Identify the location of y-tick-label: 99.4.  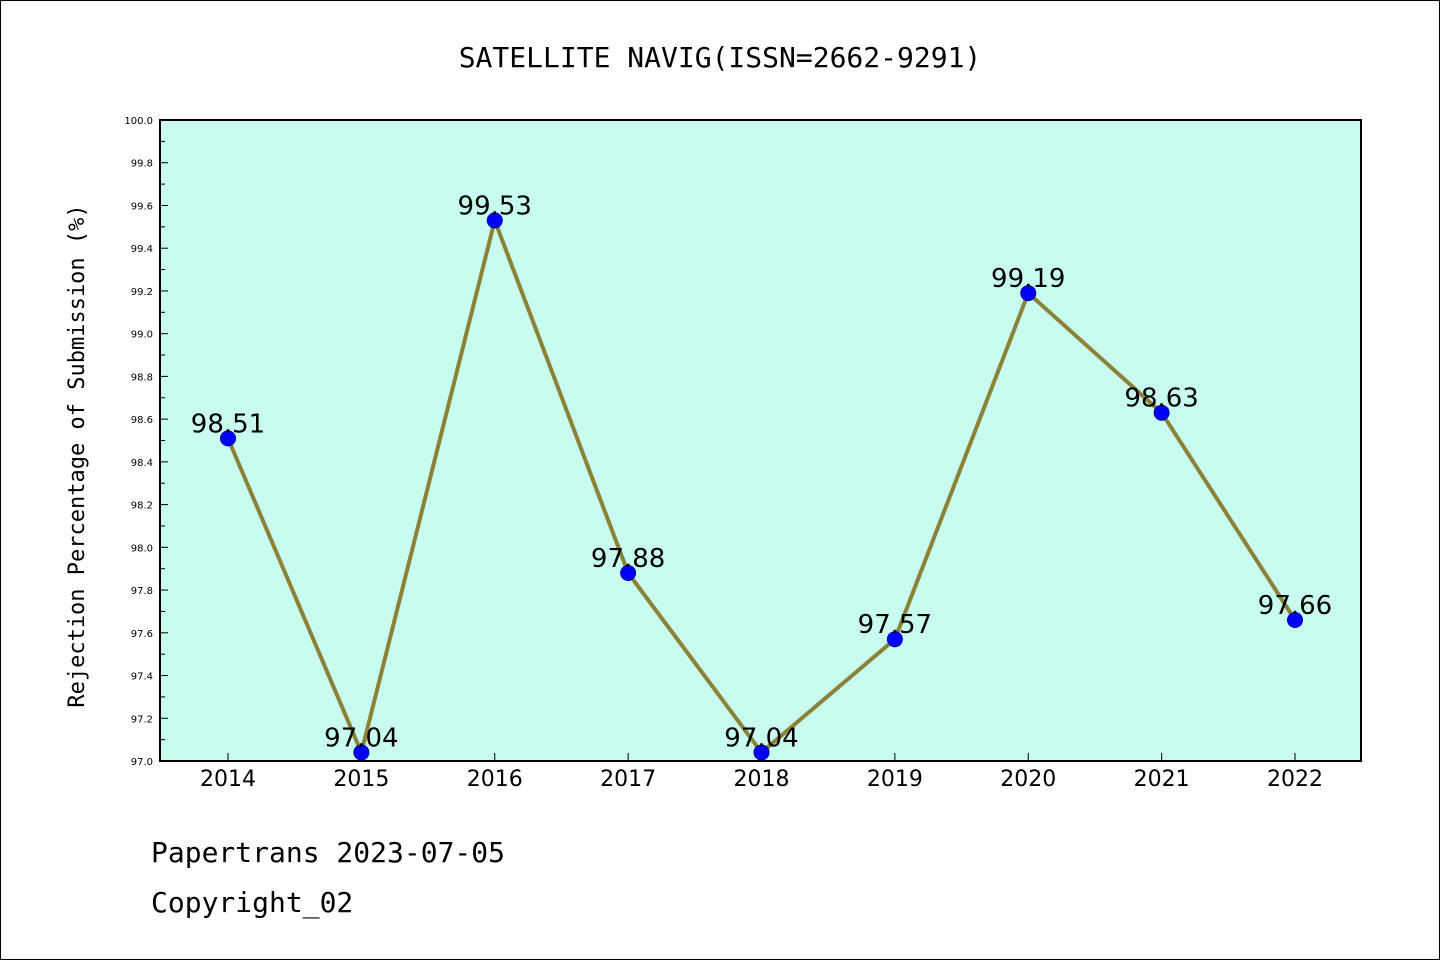
(142, 249).